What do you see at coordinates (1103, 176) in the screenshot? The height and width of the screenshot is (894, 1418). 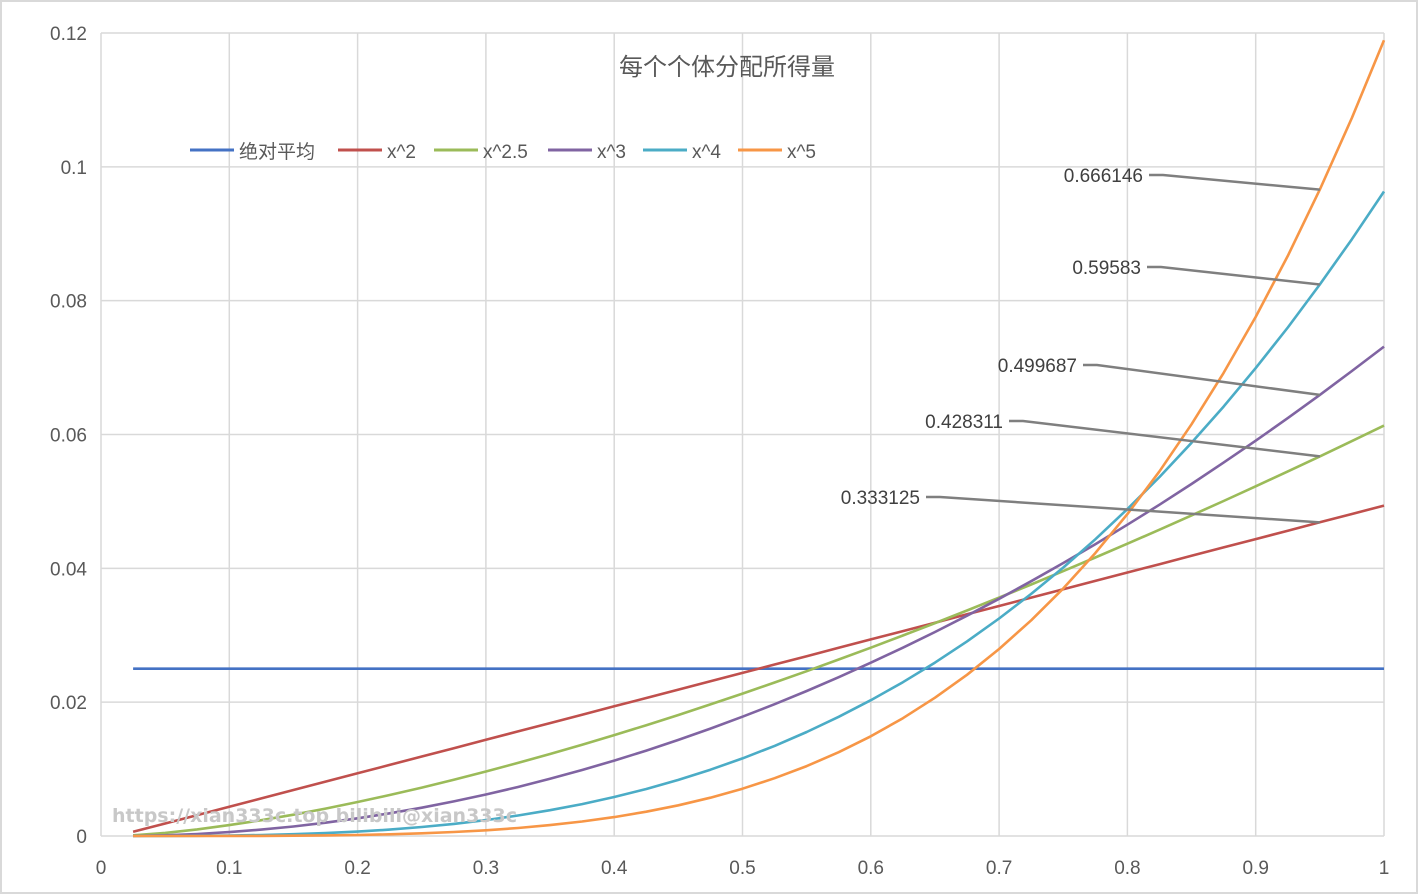 I see `data-label: 0.666146` at bounding box center [1103, 176].